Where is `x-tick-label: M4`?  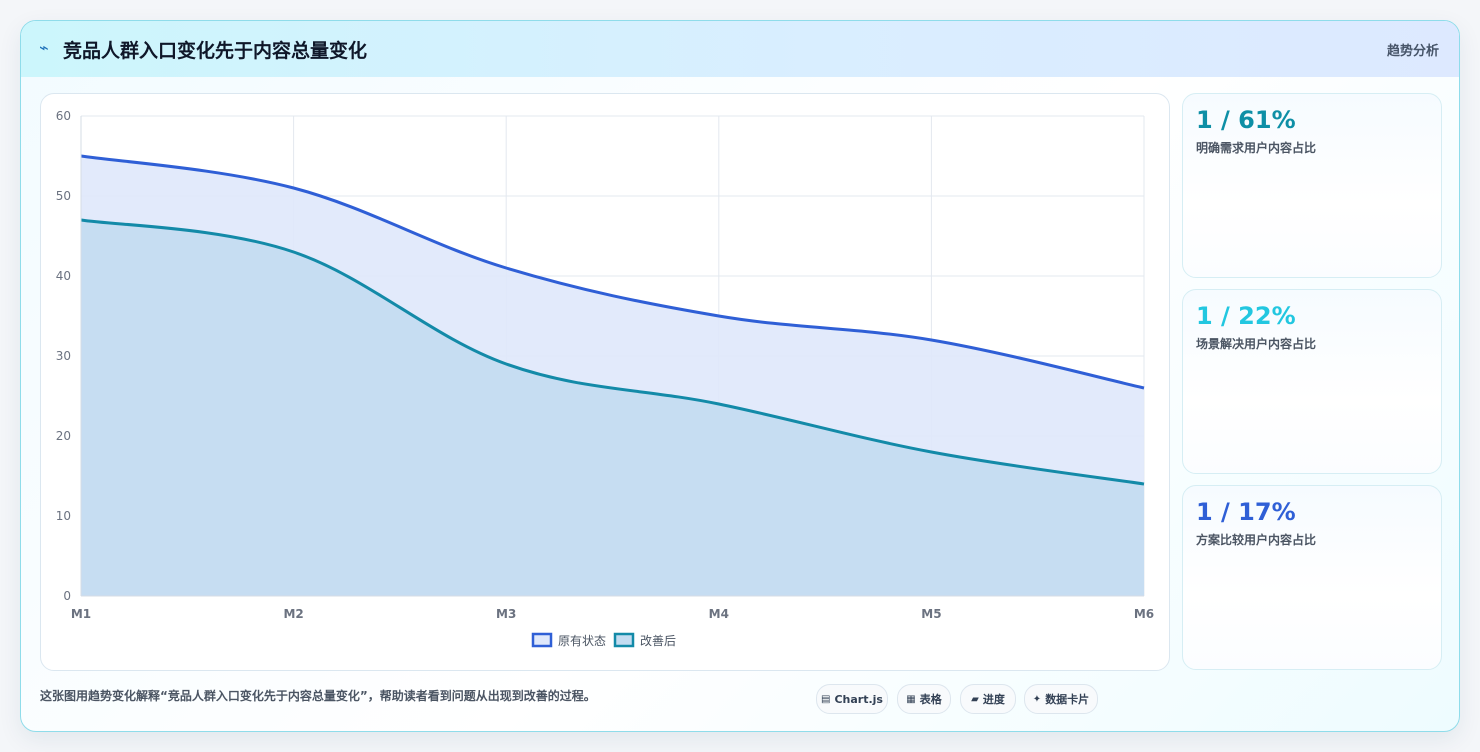
x-tick-label: M4 is located at coordinates (719, 614).